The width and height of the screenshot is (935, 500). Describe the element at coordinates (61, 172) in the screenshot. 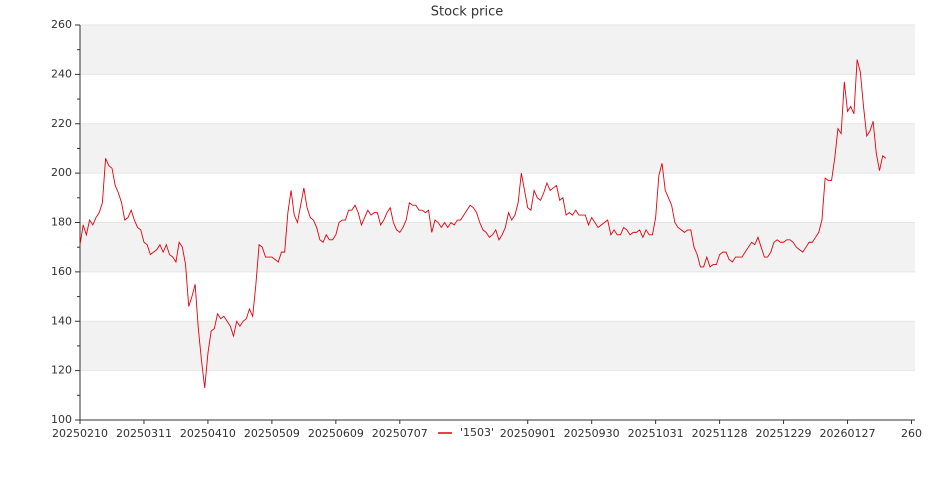

I see `y-tick-label: 200` at that location.